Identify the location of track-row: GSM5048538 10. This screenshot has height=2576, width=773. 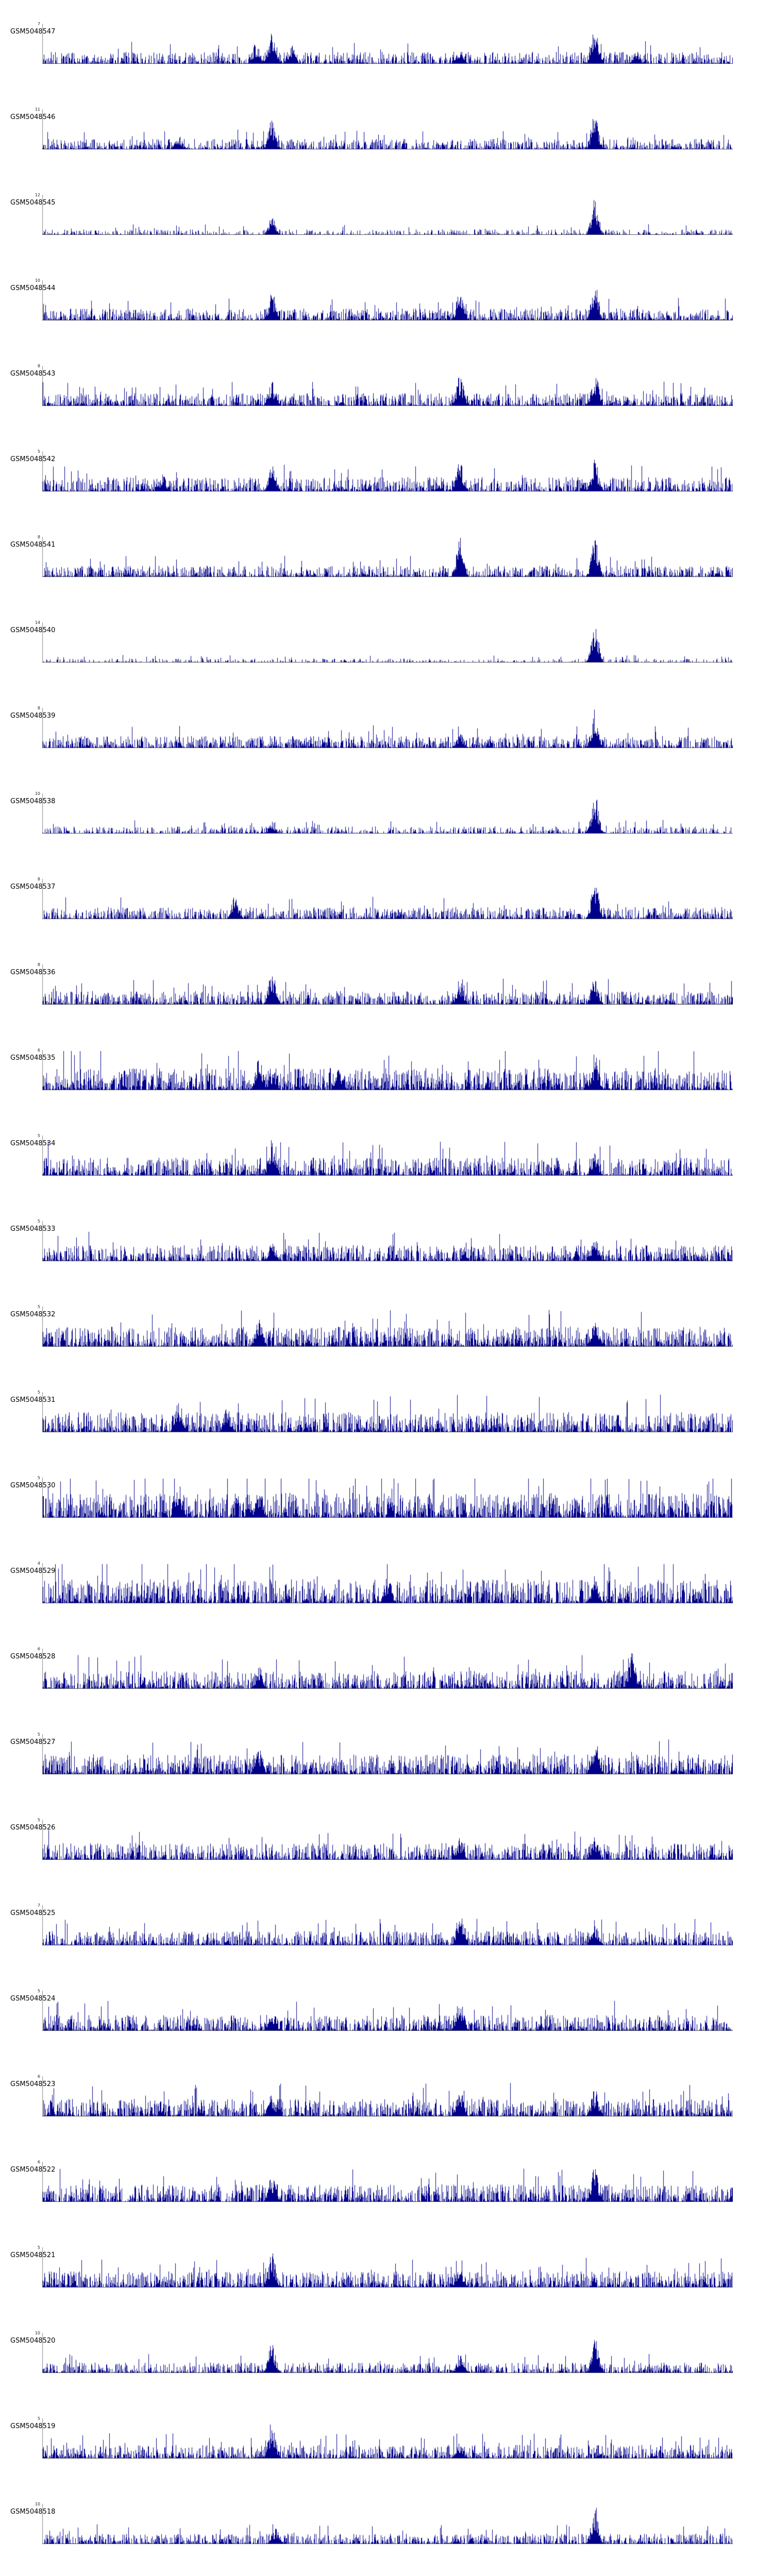
(386, 812).